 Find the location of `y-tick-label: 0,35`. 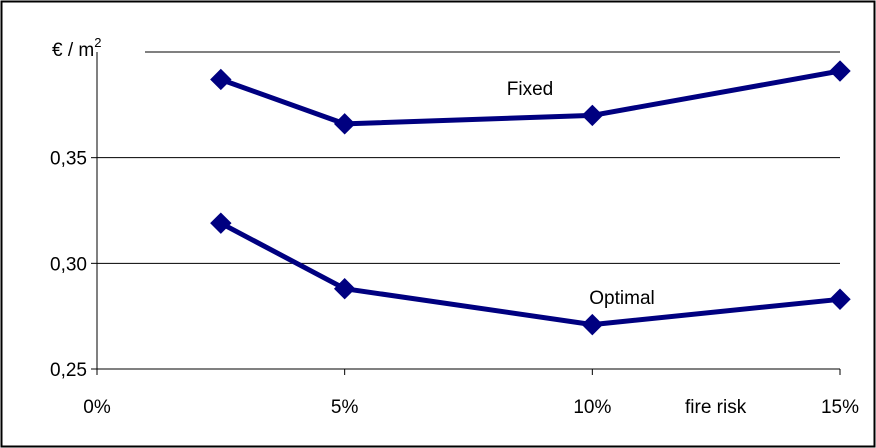

y-tick-label: 0,35 is located at coordinates (68, 159).